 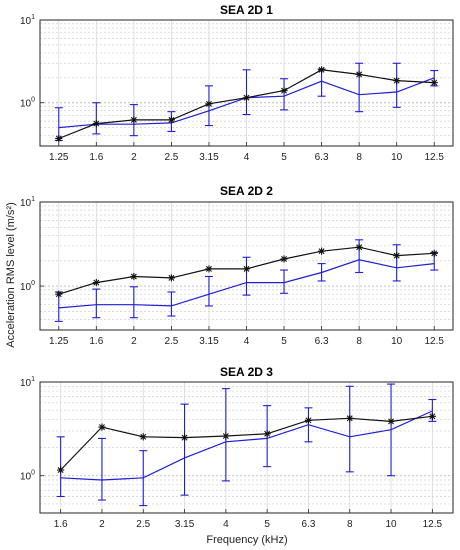 I want to click on chart-title: SEA 2D 1, so click(x=246, y=10).